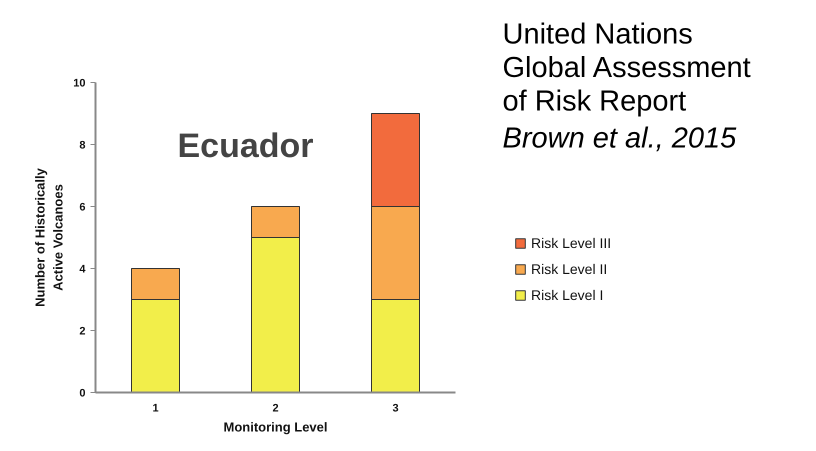 This screenshot has height=451, width=816. What do you see at coordinates (82, 208) in the screenshot?
I see `y-tick-label: 6` at bounding box center [82, 208].